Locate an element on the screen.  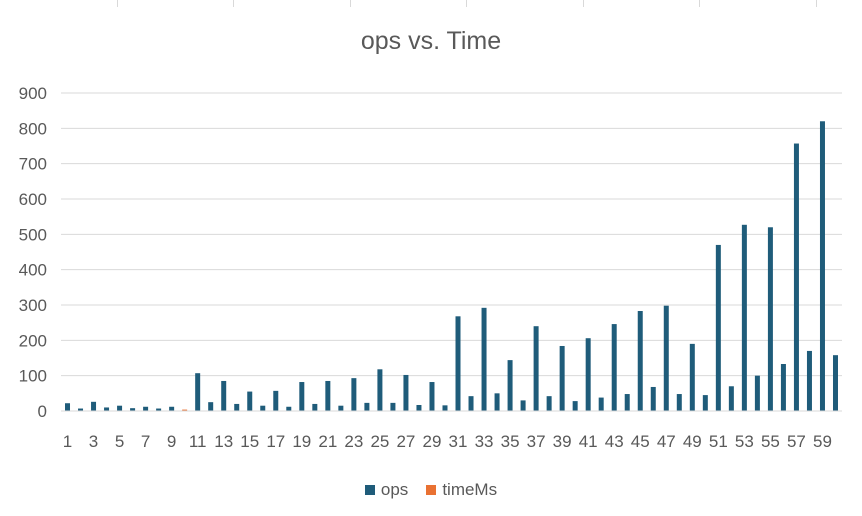
x-tick-label: 21 is located at coordinates (327, 441).